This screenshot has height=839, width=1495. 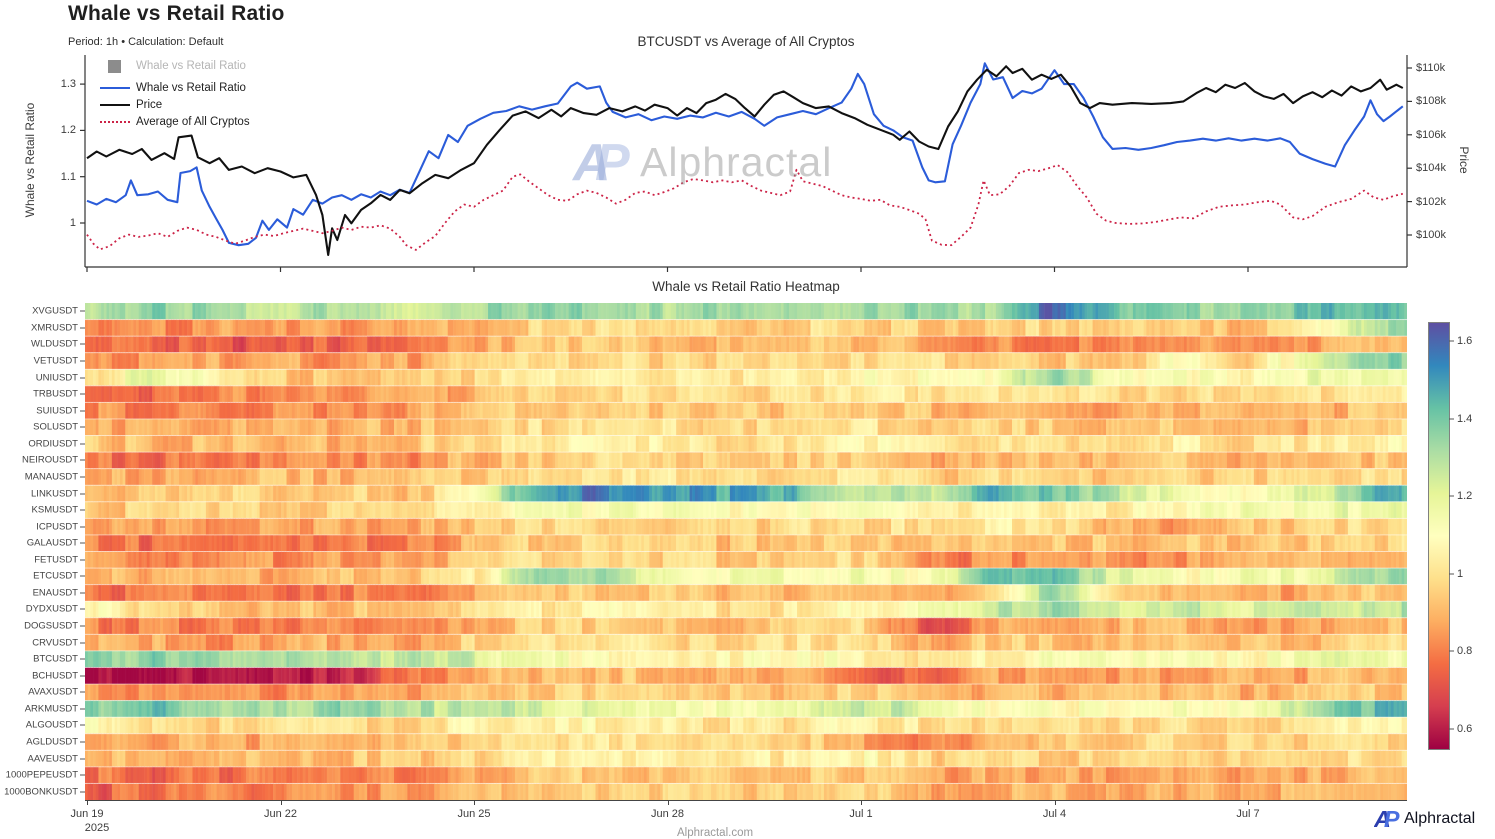 I want to click on heatmap-row-label-suiusdt: SUIUSDT, so click(x=57, y=411).